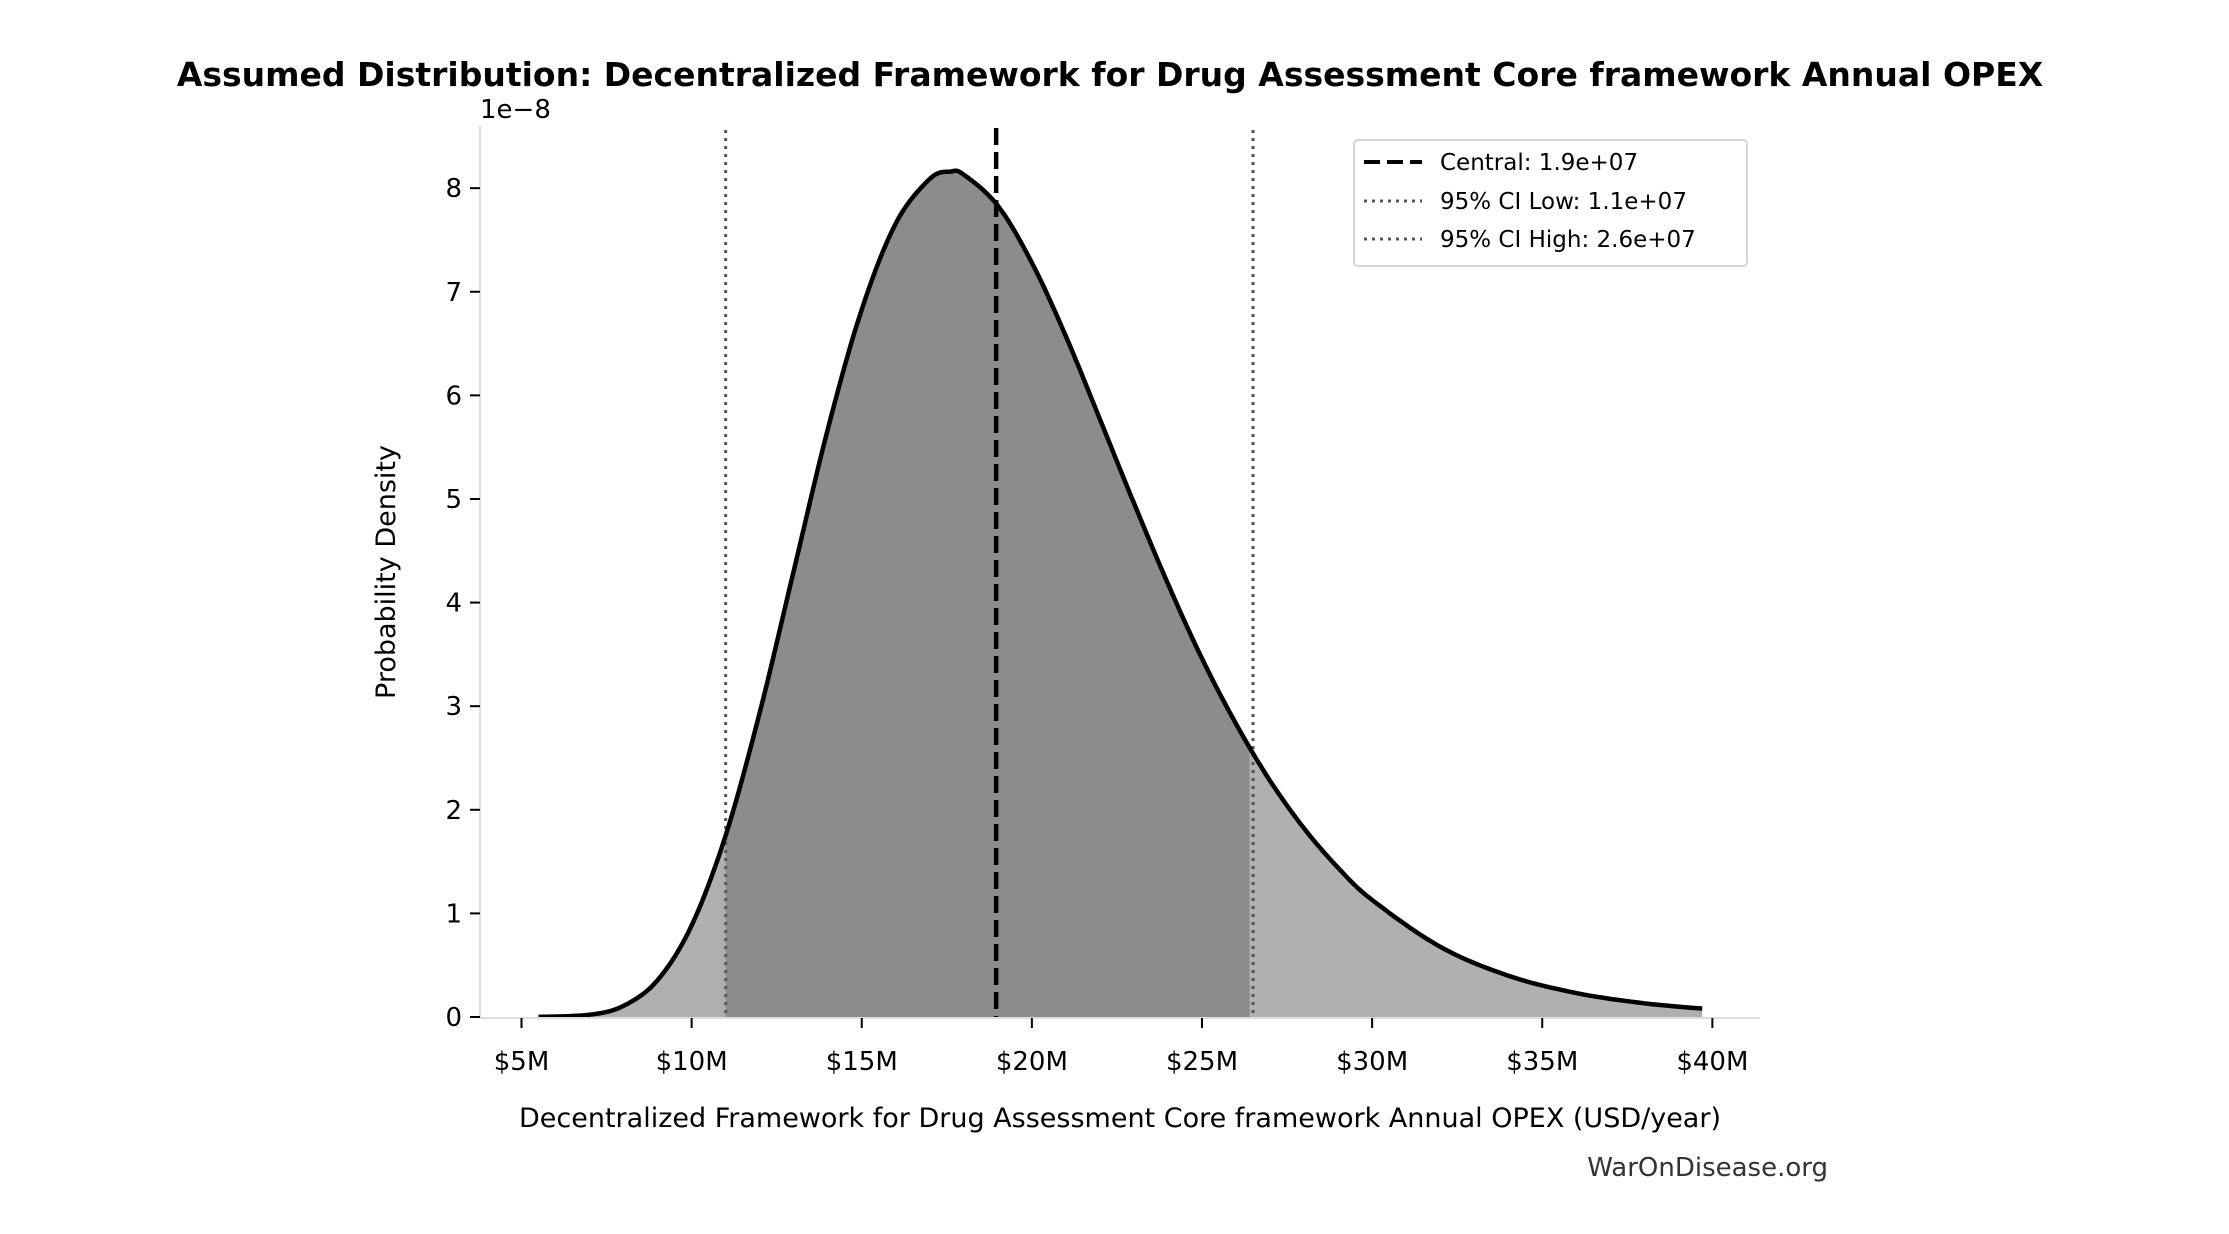  Describe the element at coordinates (453, 707) in the screenshot. I see `y-tick-label: 3` at that location.